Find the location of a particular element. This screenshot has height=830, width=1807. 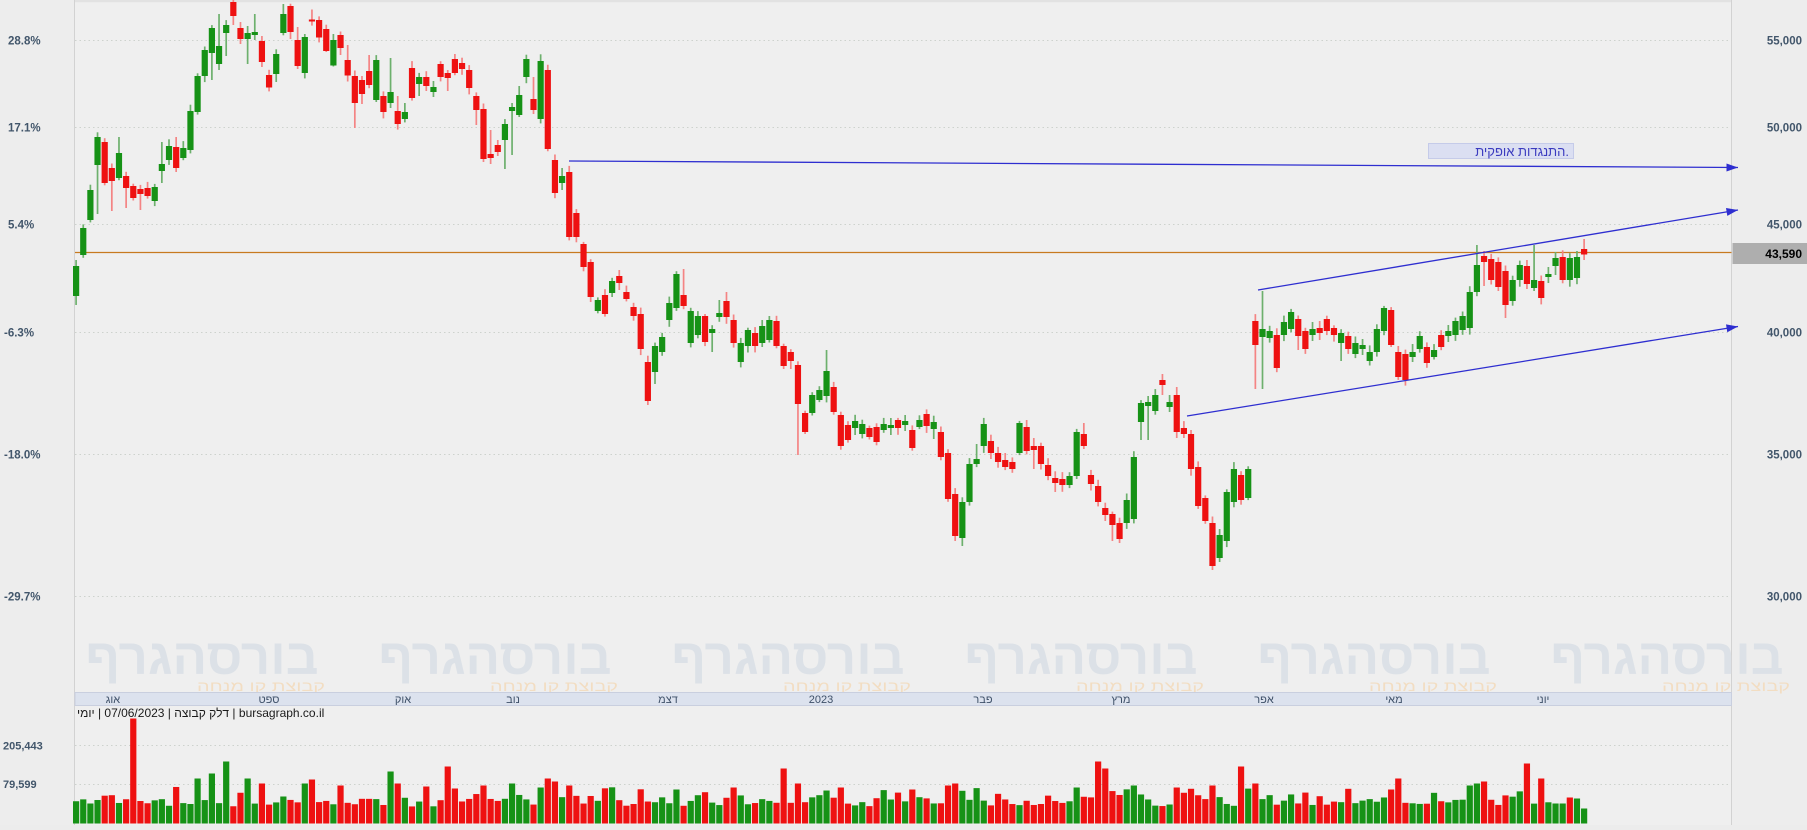

svg-text: 5.4% is located at coordinates (21, 226).